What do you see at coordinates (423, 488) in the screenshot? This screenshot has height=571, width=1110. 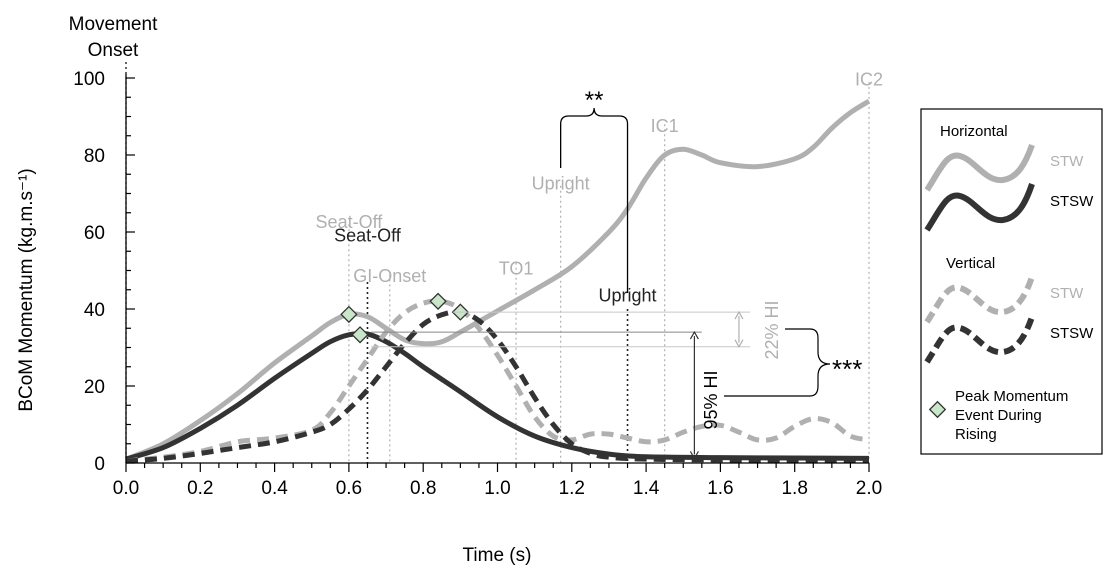 I see `x-tick-label: 0.8` at bounding box center [423, 488].